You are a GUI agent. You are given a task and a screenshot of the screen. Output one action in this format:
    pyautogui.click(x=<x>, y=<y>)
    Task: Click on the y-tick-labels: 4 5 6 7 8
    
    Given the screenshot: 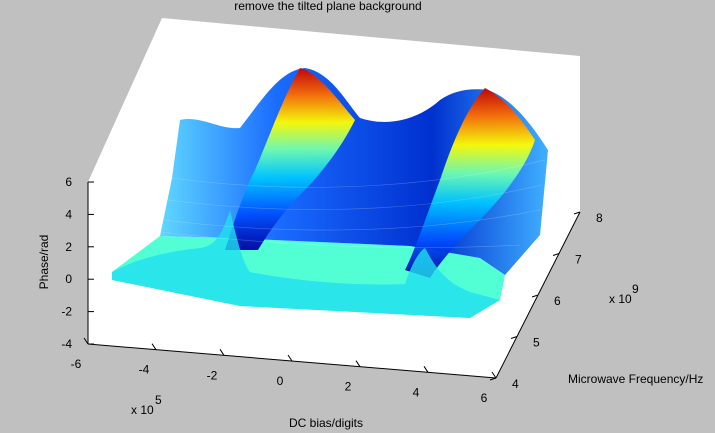 What is the action you would take?
    pyautogui.click(x=546, y=301)
    